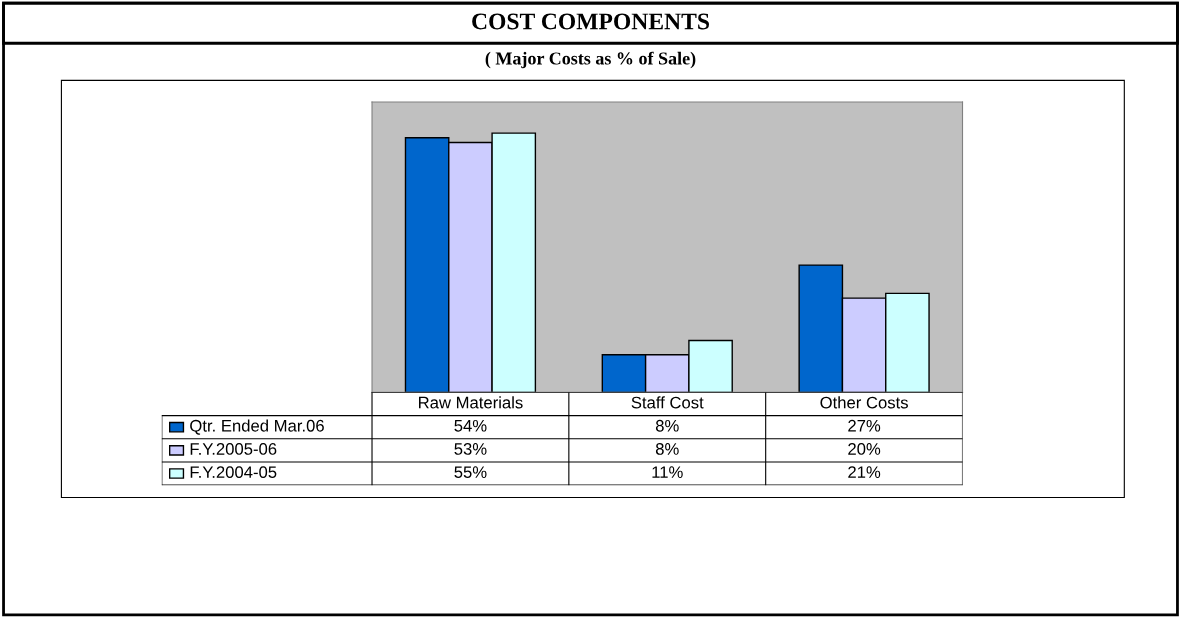  Describe the element at coordinates (667, 402) in the screenshot. I see `x-tick-label: Staff Cost` at that location.